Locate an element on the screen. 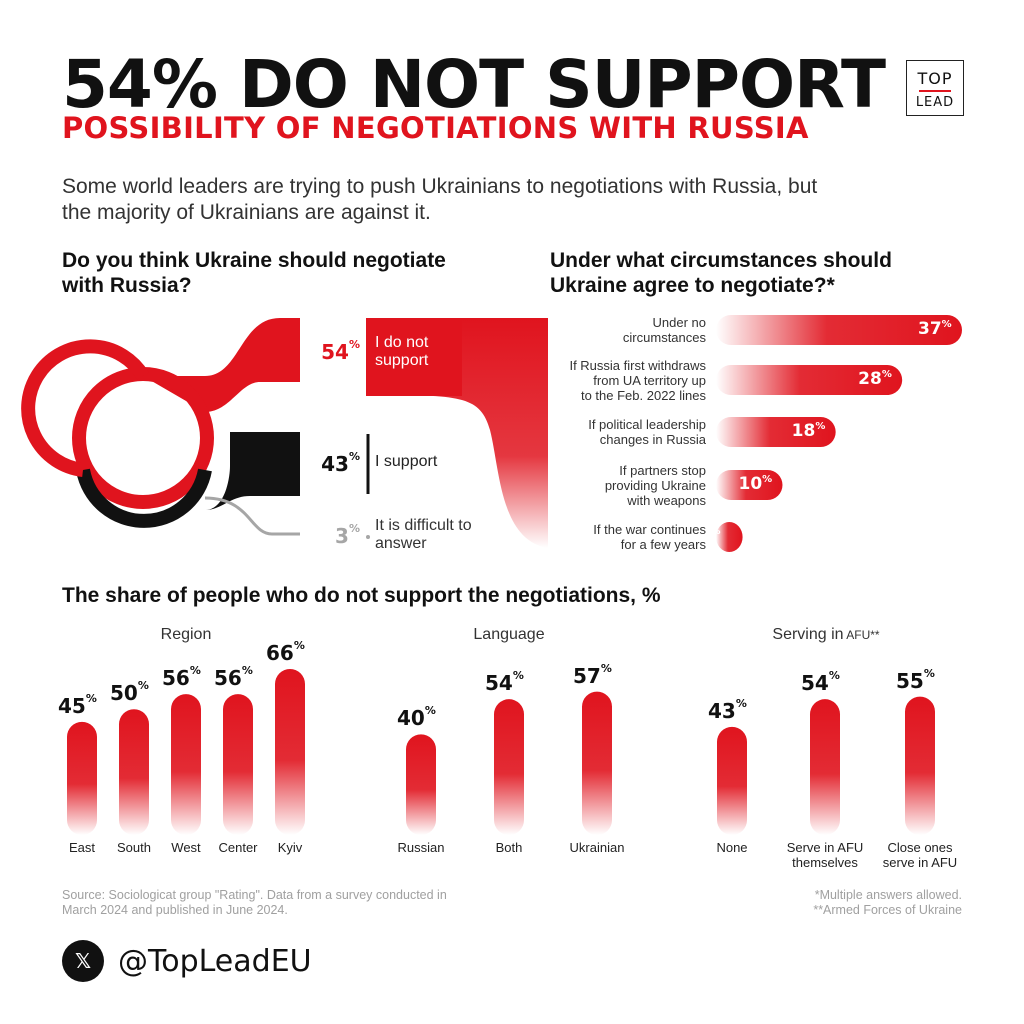 The height and width of the screenshot is (1024, 1024). vbar-category-0-1: South is located at coordinates (134, 847).